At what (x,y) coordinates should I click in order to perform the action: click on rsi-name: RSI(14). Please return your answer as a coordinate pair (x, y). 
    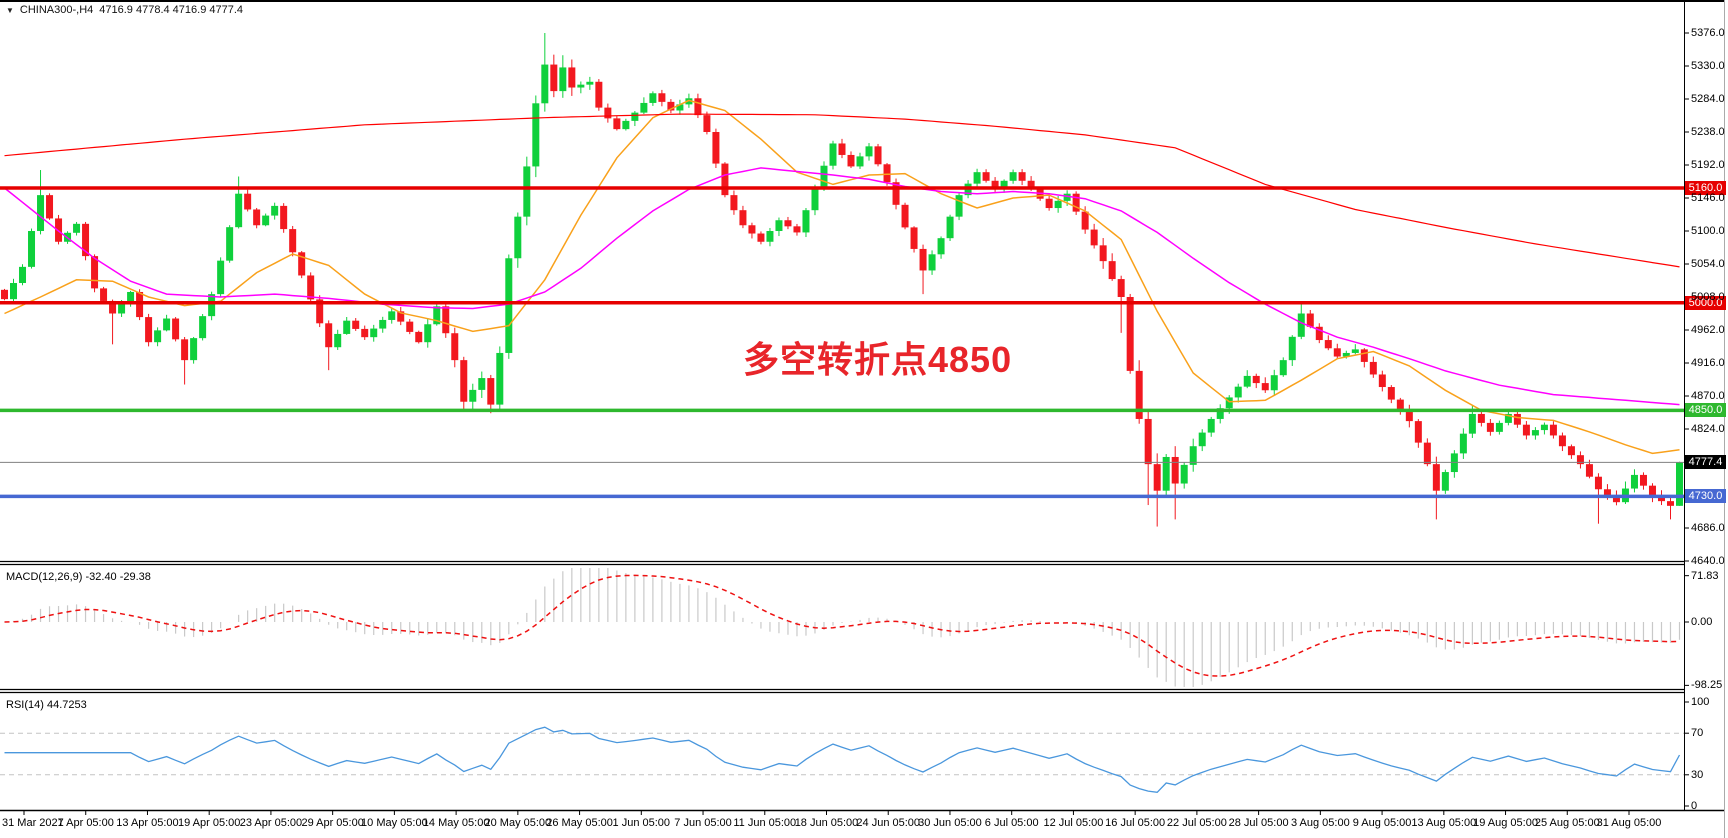
    Looking at the image, I should click on (25, 705).